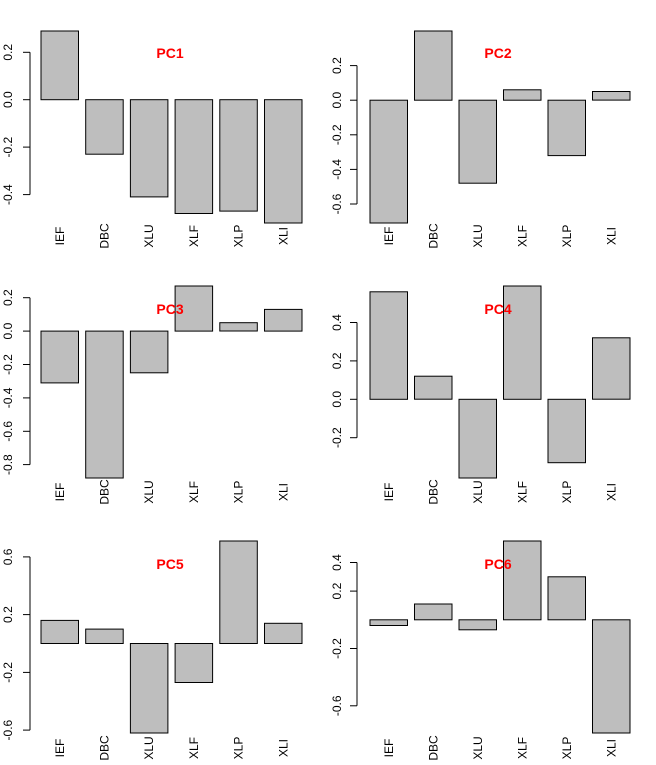  I want to click on bar-pc5-dbc, so click(104, 636).